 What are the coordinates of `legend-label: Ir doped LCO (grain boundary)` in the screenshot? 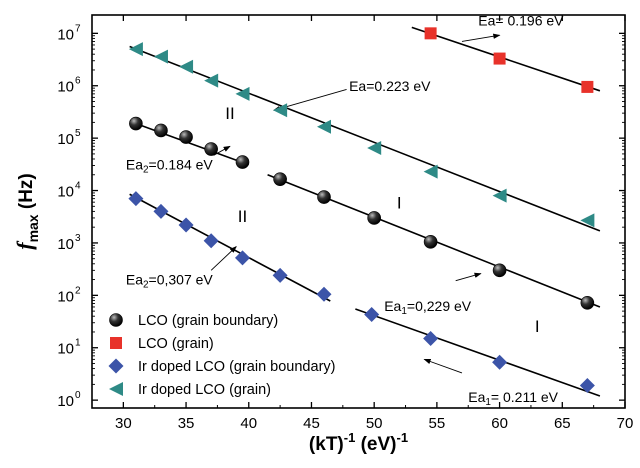 It's located at (236, 367).